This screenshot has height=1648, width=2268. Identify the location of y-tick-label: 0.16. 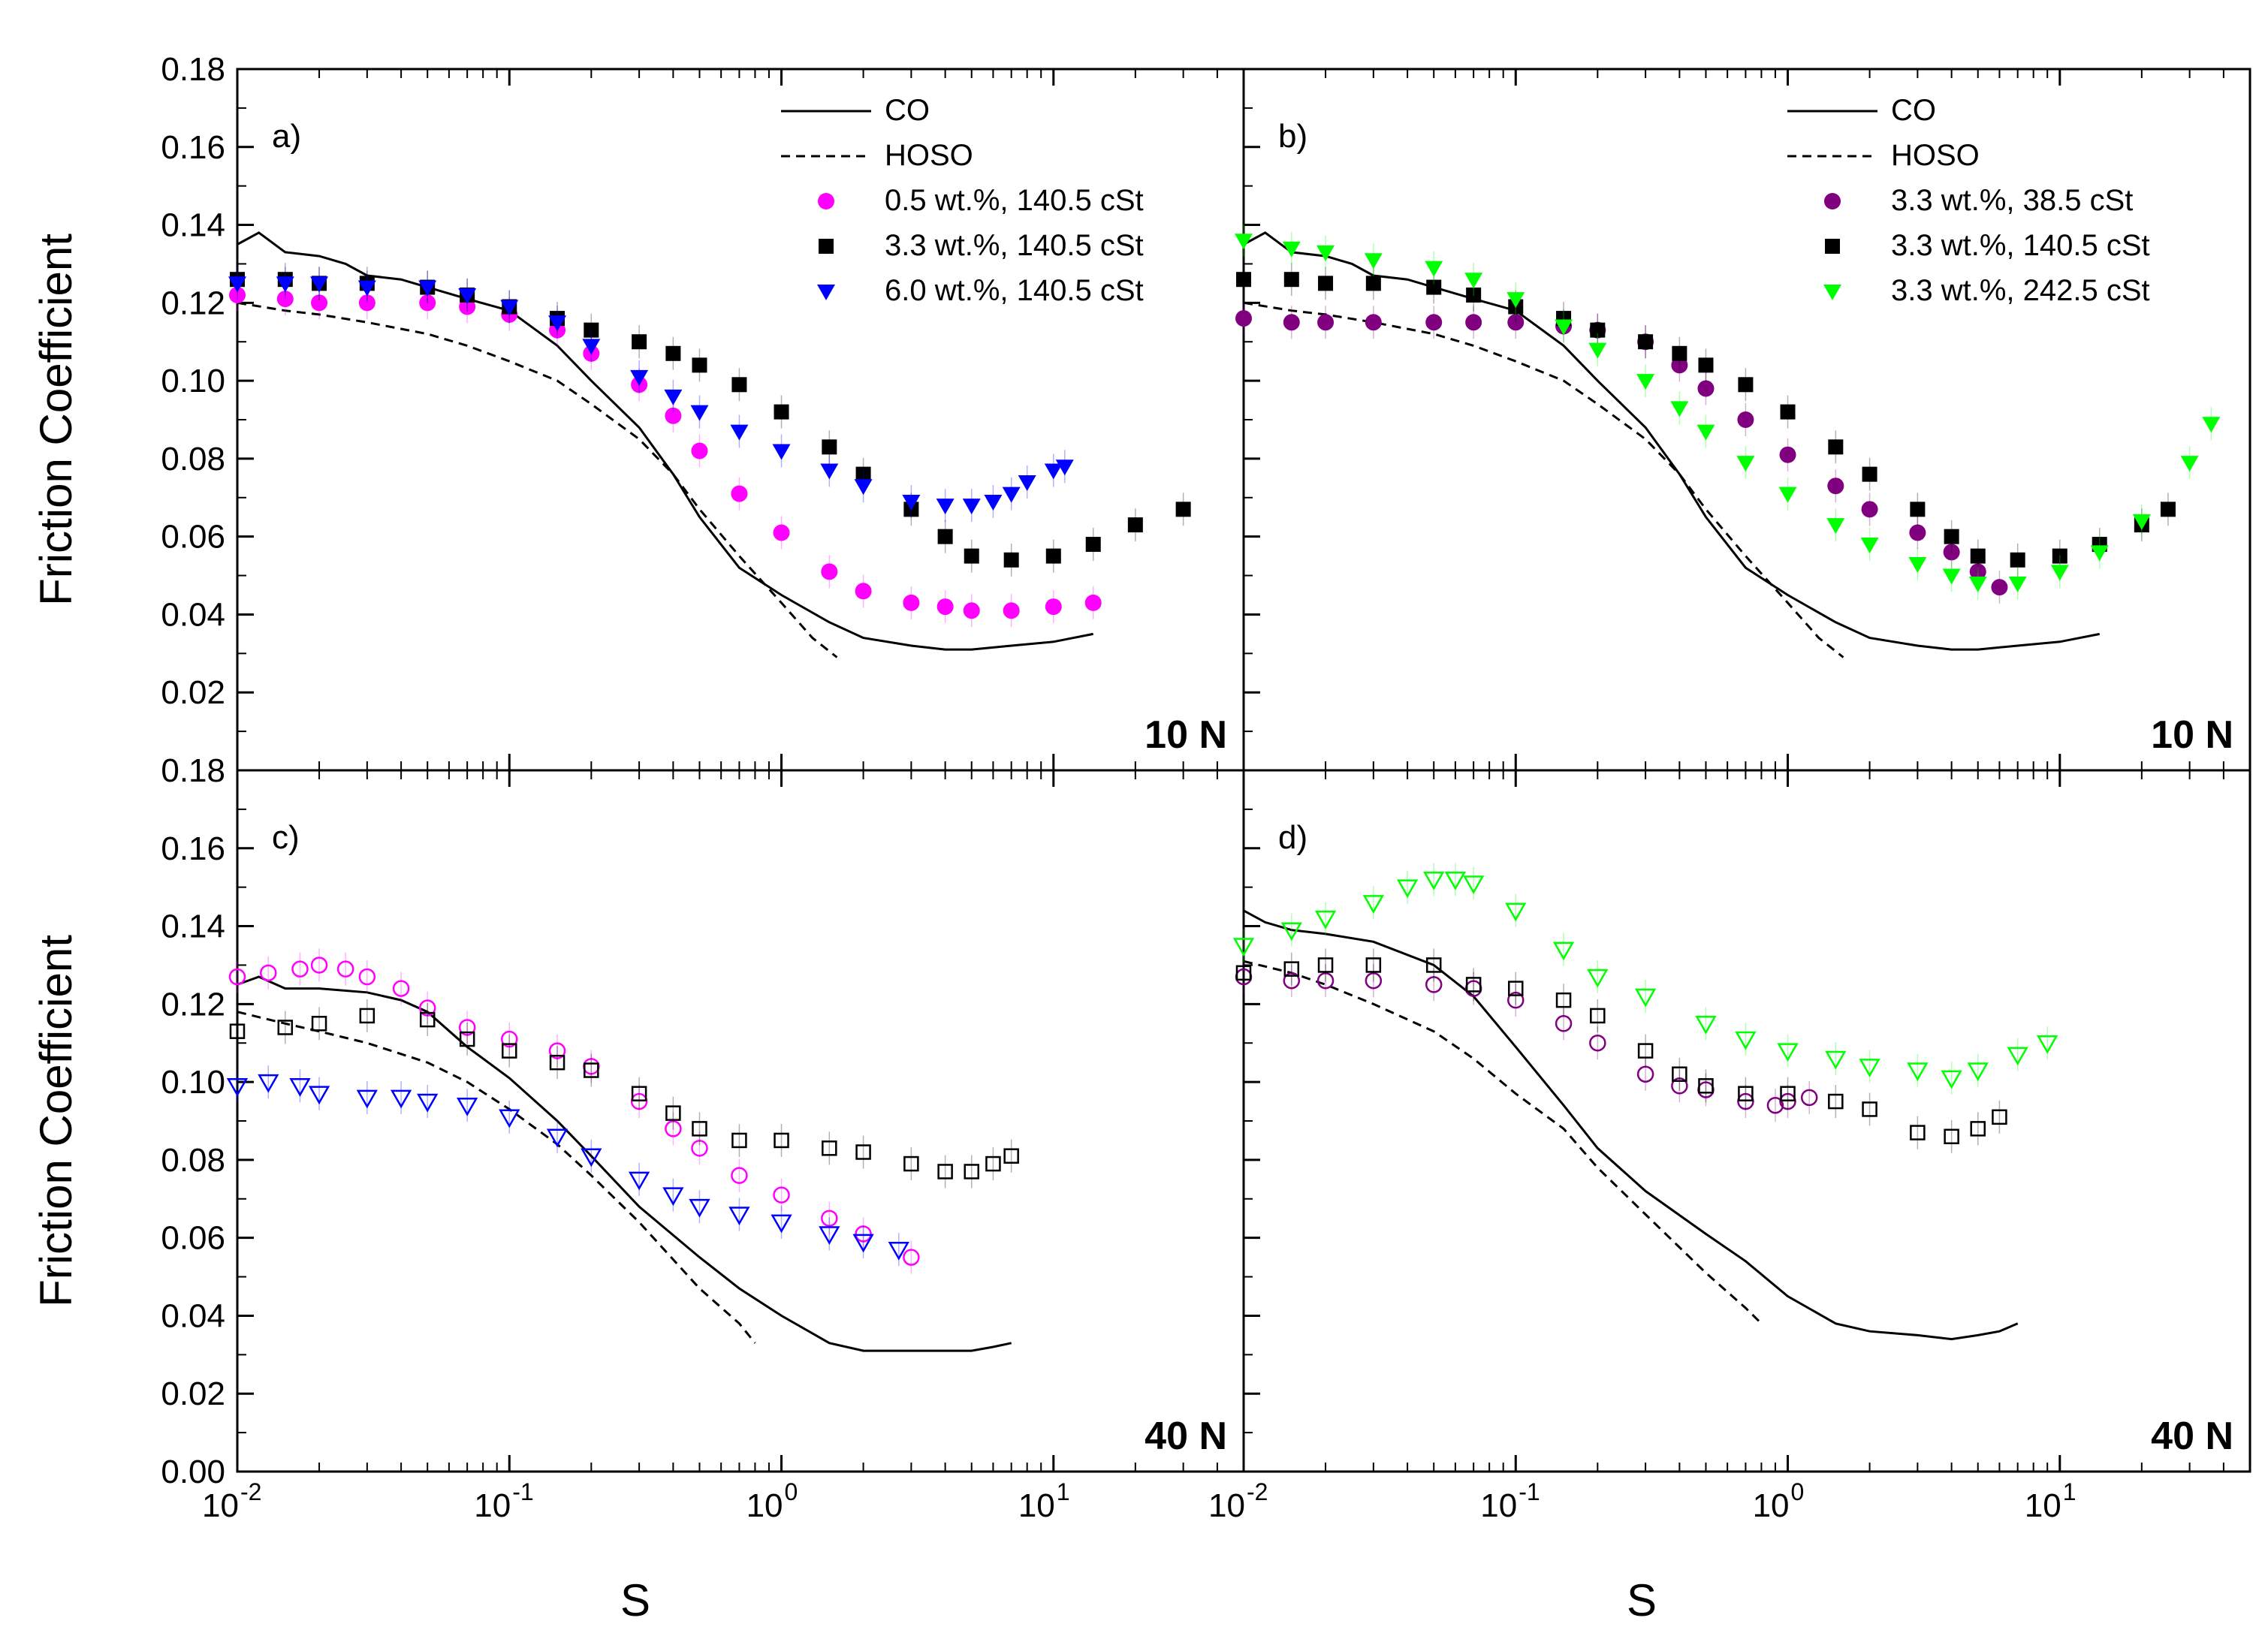
(193, 848).